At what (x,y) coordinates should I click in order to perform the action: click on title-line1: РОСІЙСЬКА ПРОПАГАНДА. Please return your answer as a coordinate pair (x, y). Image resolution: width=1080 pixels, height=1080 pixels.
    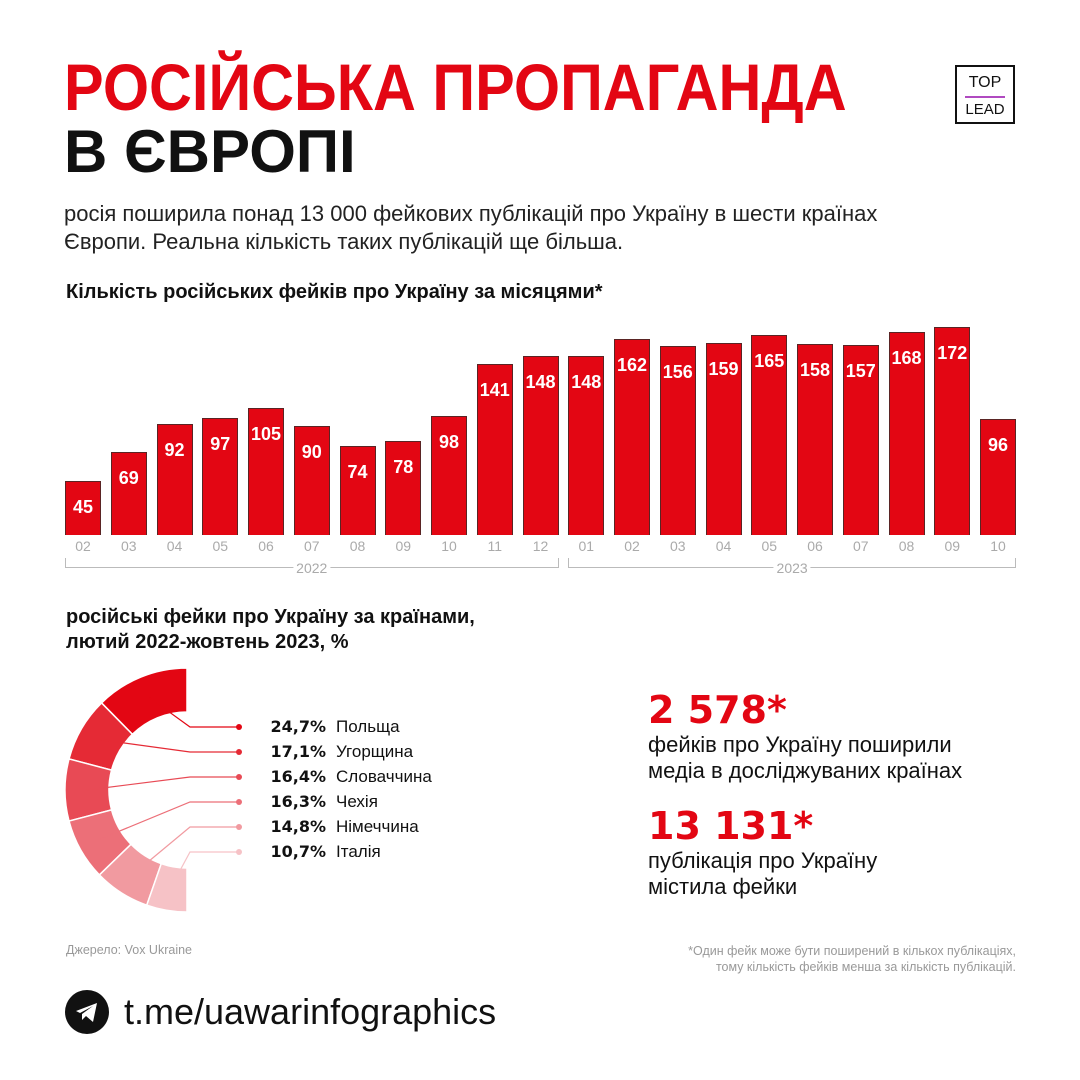
    Looking at the image, I should click on (455, 87).